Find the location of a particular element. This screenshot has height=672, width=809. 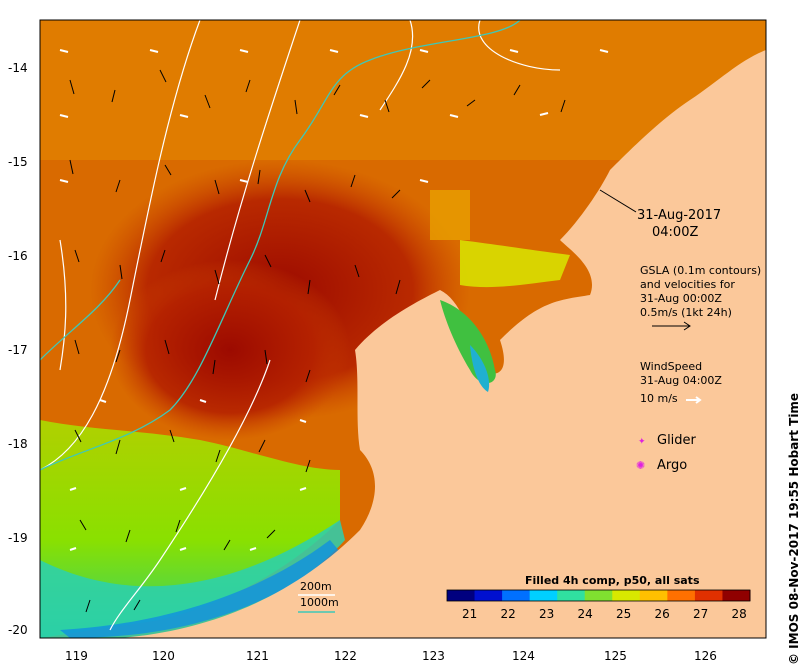

gsla-label: GSLA (0.1m contours) is located at coordinates (700, 270).